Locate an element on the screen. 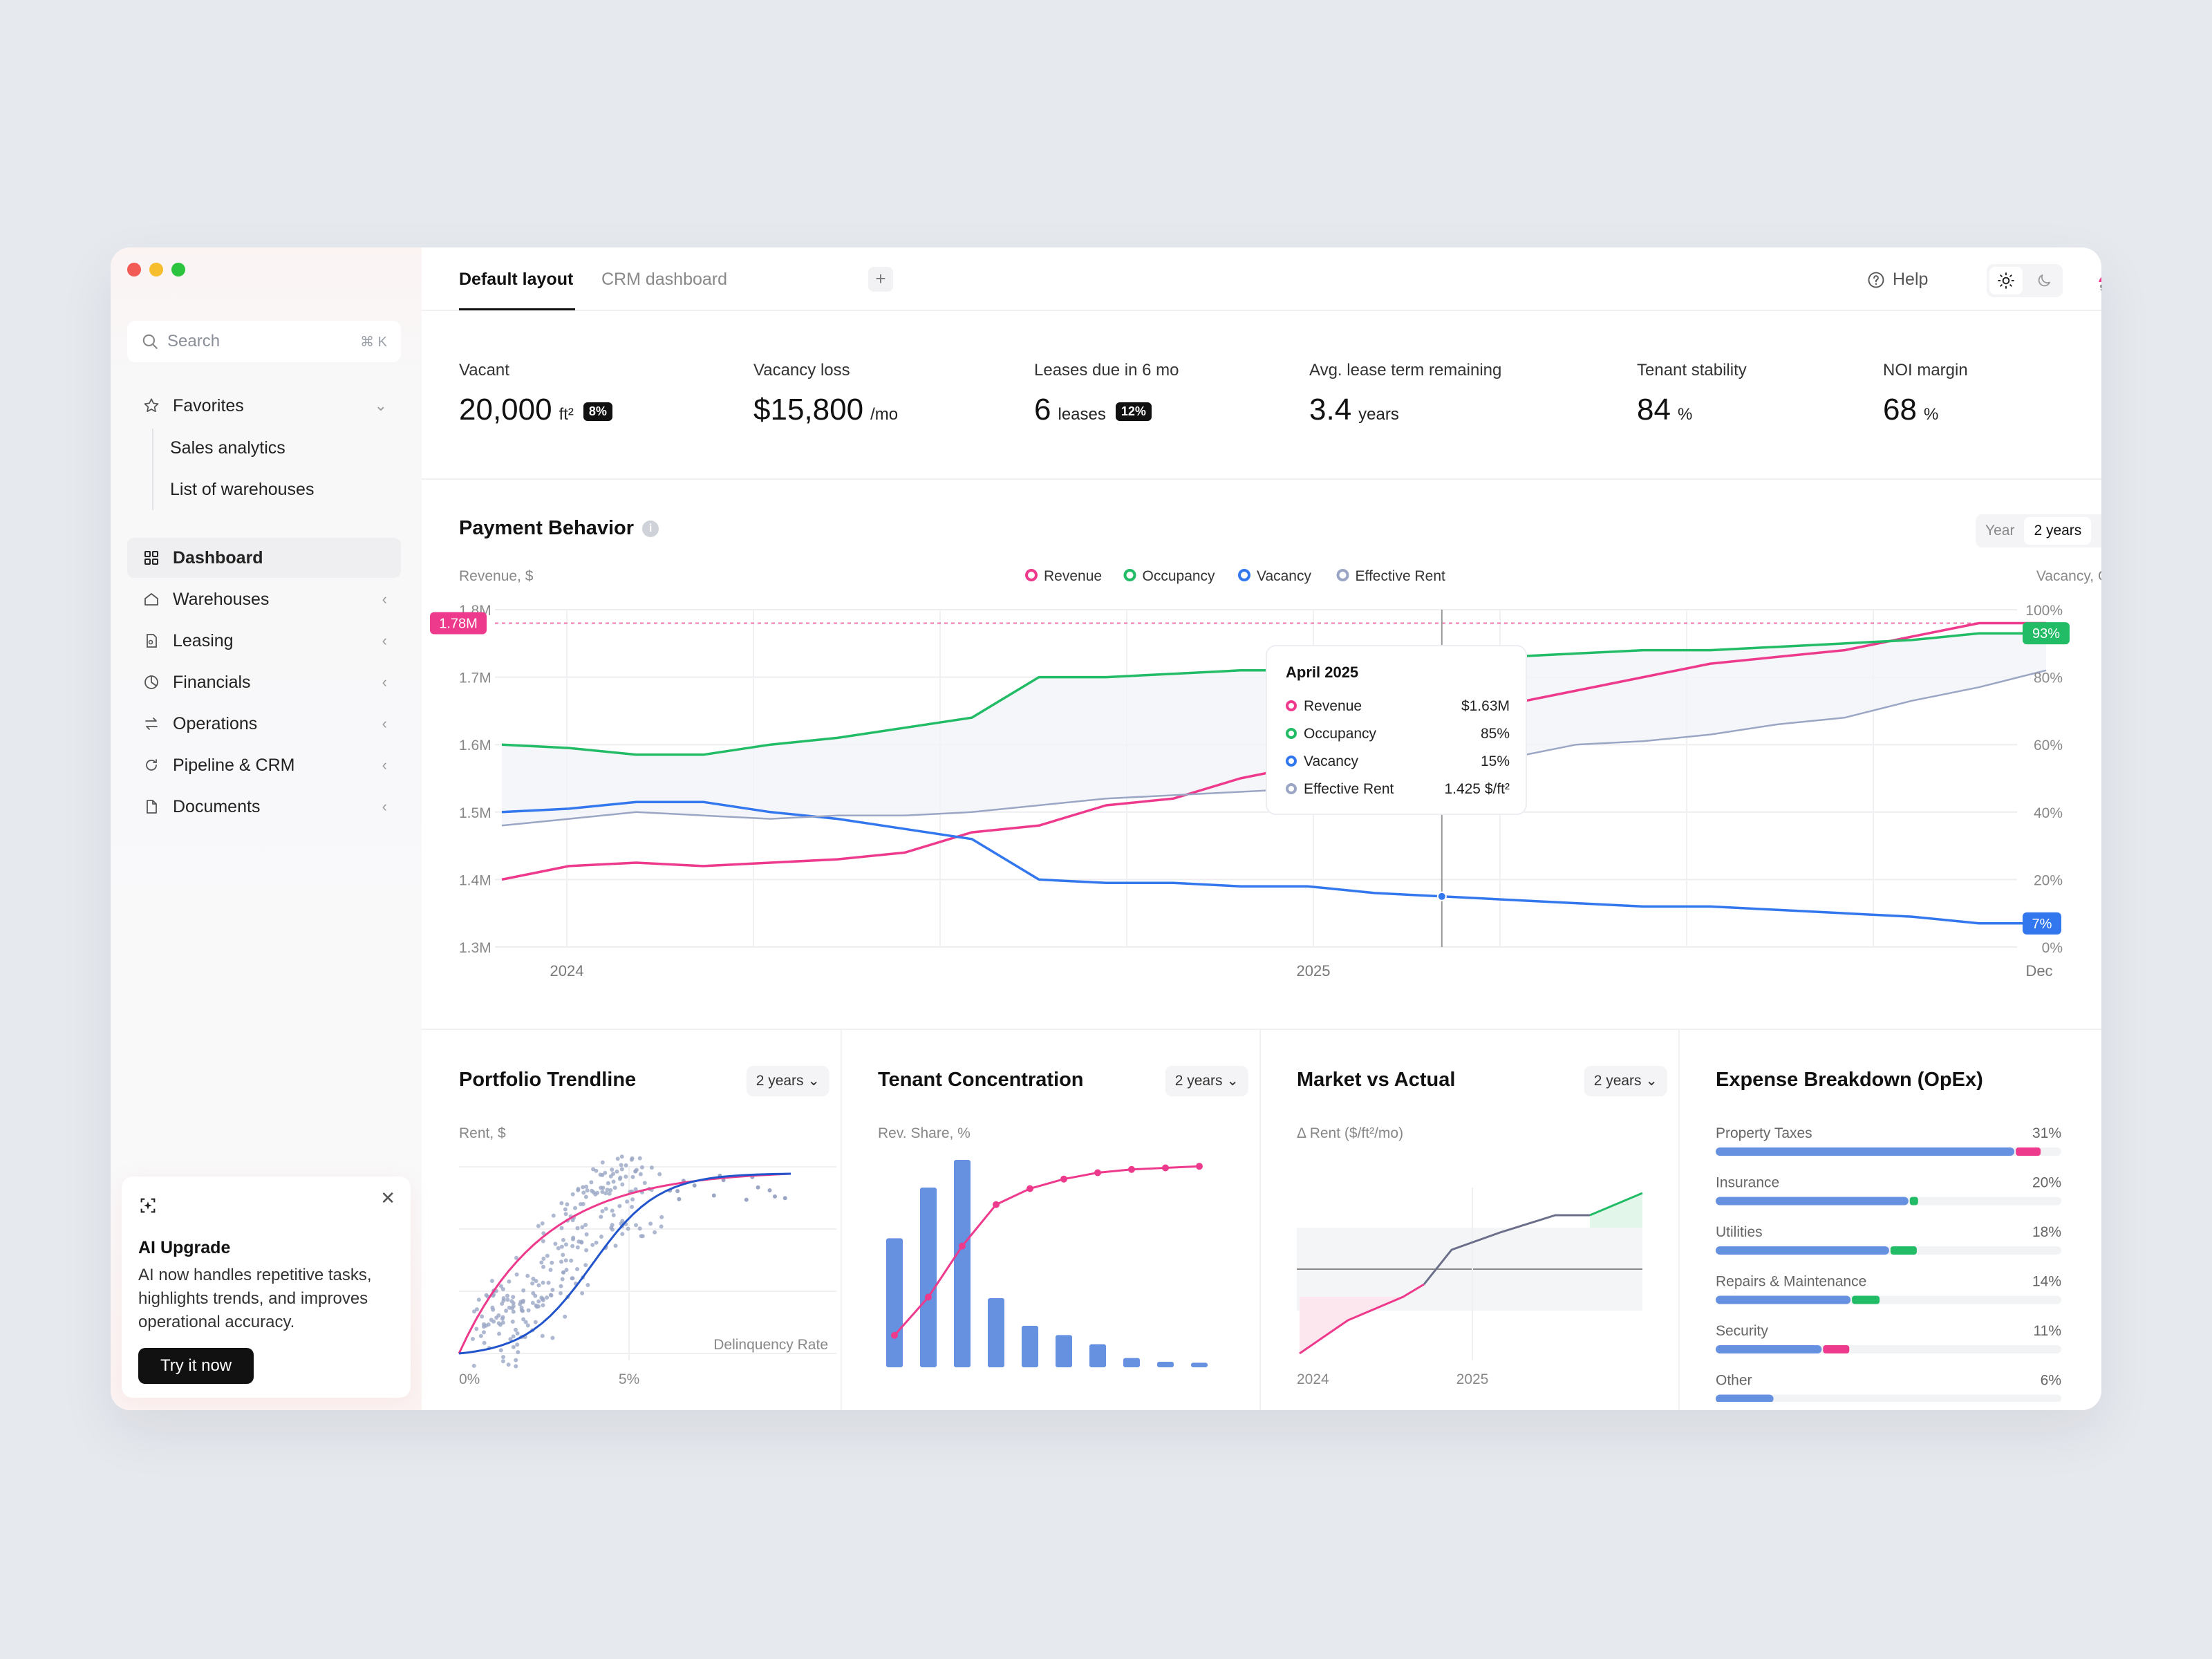 The height and width of the screenshot is (1659, 2212). tab-crm-dashboard: CRM dashboard is located at coordinates (664, 279).